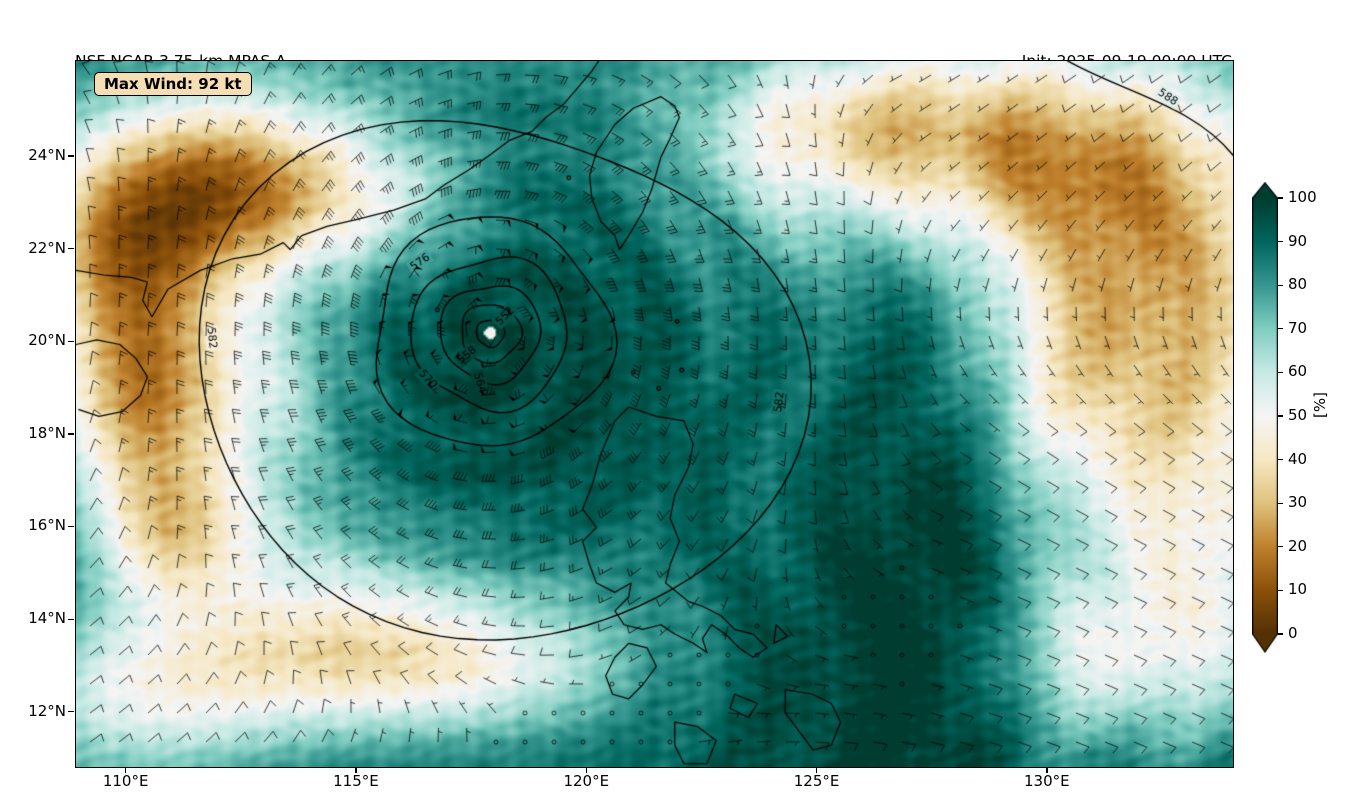 Image resolution: width=1361 pixels, height=803 pixels. What do you see at coordinates (1298, 371) in the screenshot?
I see `colorbar-tick-label: 60` at bounding box center [1298, 371].